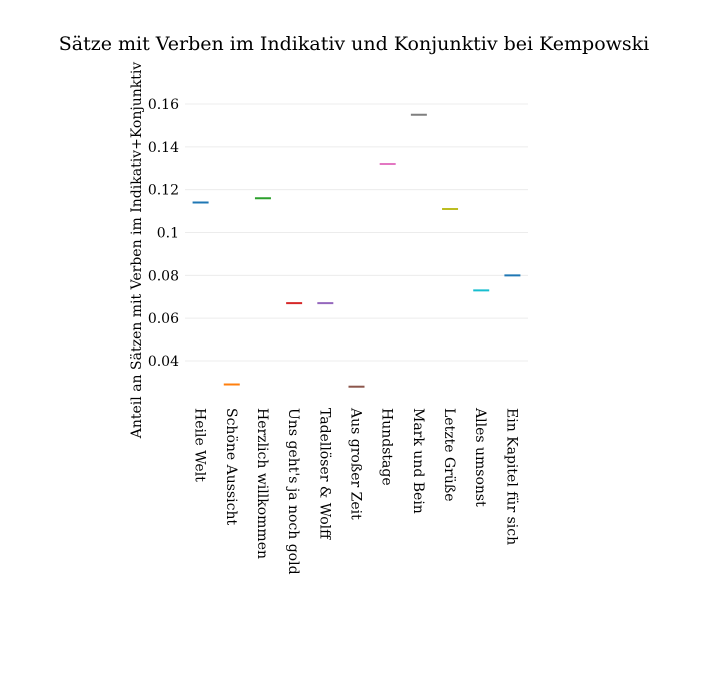 The height and width of the screenshot is (700, 709). What do you see at coordinates (356, 463) in the screenshot?
I see `x-tick-label: Aus großer Zeit` at bounding box center [356, 463].